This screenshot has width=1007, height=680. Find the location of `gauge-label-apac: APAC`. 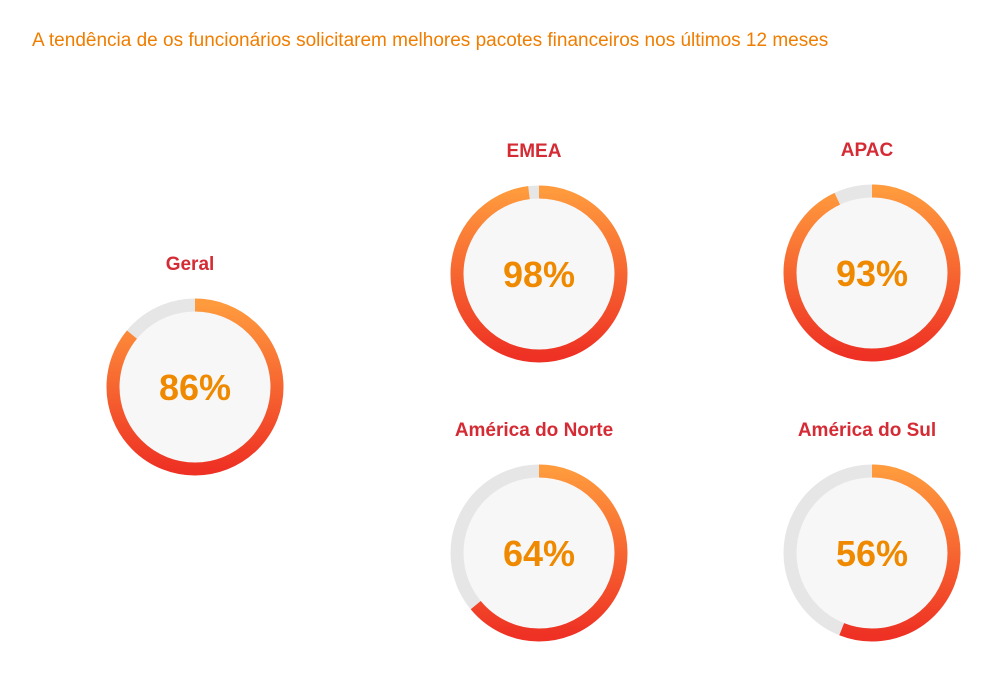

gauge-label-apac: APAC is located at coordinates (867, 150).